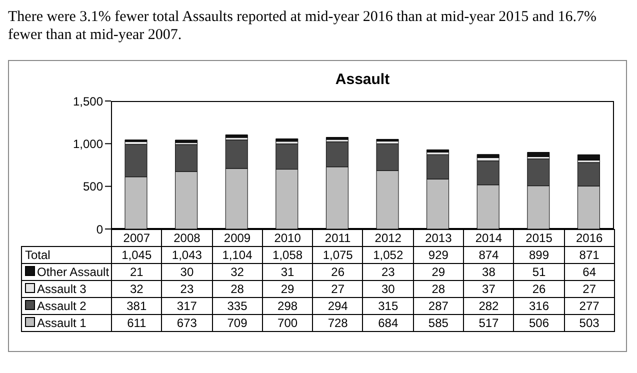 Image resolution: width=637 pixels, height=373 pixels. What do you see at coordinates (67, 255) in the screenshot?
I see `text: Total` at bounding box center [67, 255].